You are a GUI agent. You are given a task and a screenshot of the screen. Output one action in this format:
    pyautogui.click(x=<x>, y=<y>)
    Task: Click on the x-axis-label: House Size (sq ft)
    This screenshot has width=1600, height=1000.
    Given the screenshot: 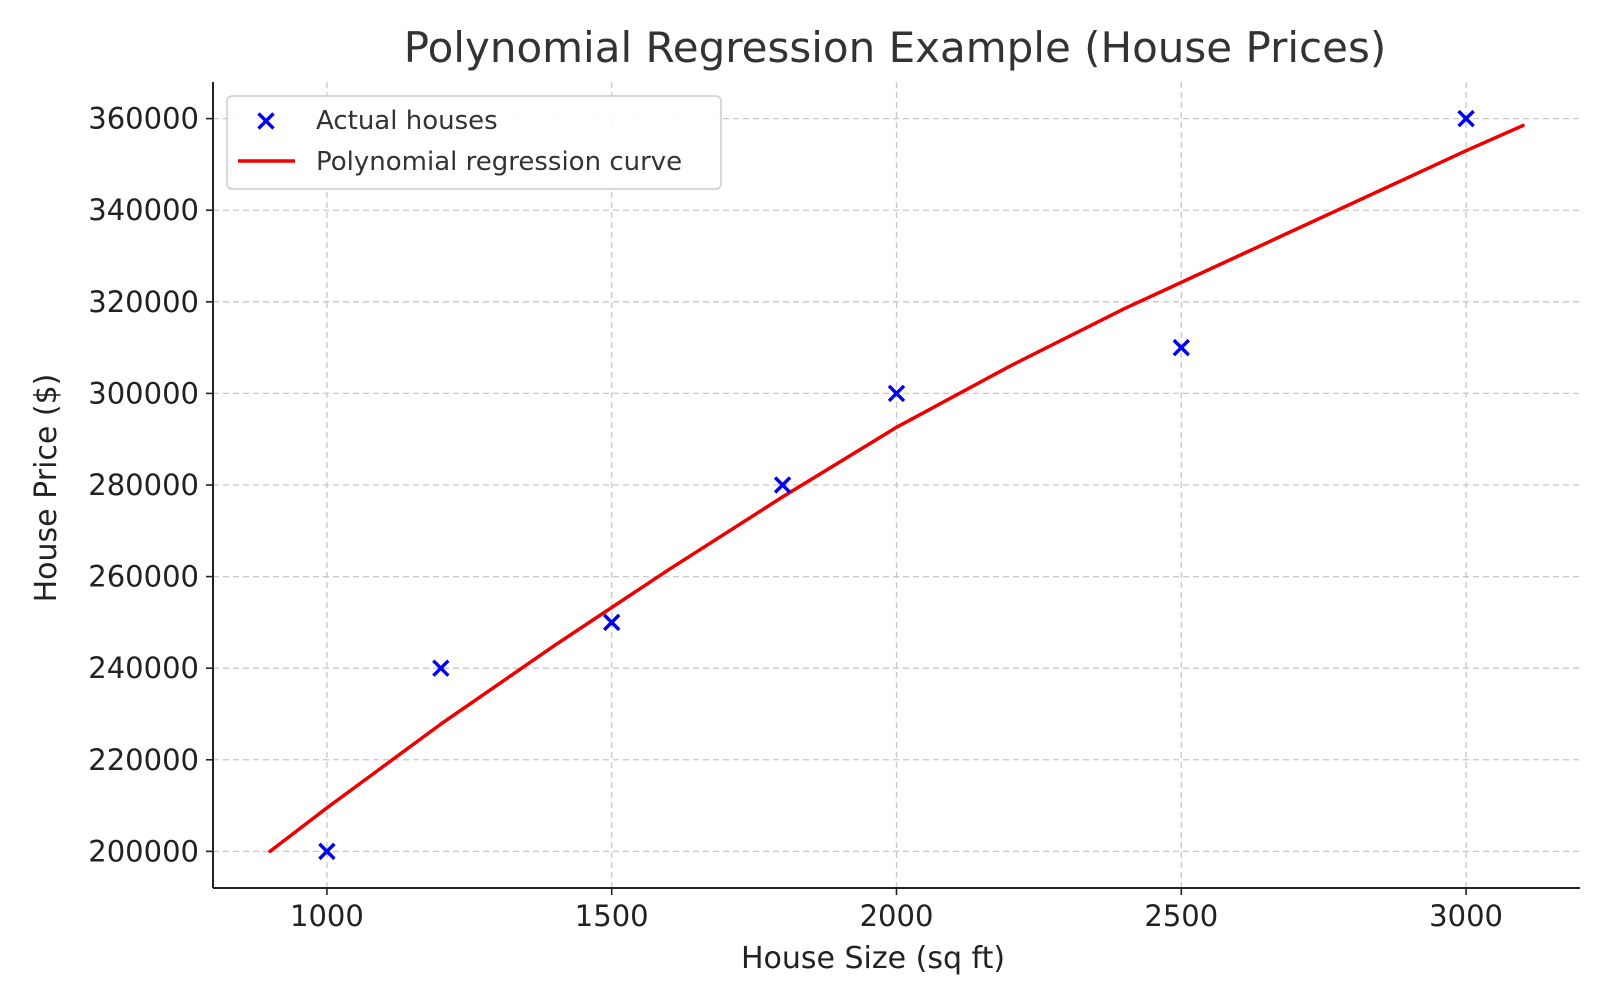 What is the action you would take?
    pyautogui.click(x=873, y=958)
    